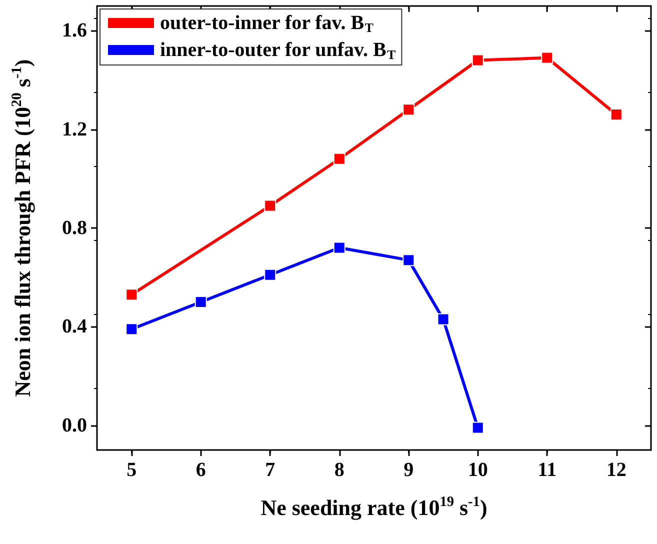 The width and height of the screenshot is (657, 544). I want to click on x-tick-label: 7, so click(270, 470).